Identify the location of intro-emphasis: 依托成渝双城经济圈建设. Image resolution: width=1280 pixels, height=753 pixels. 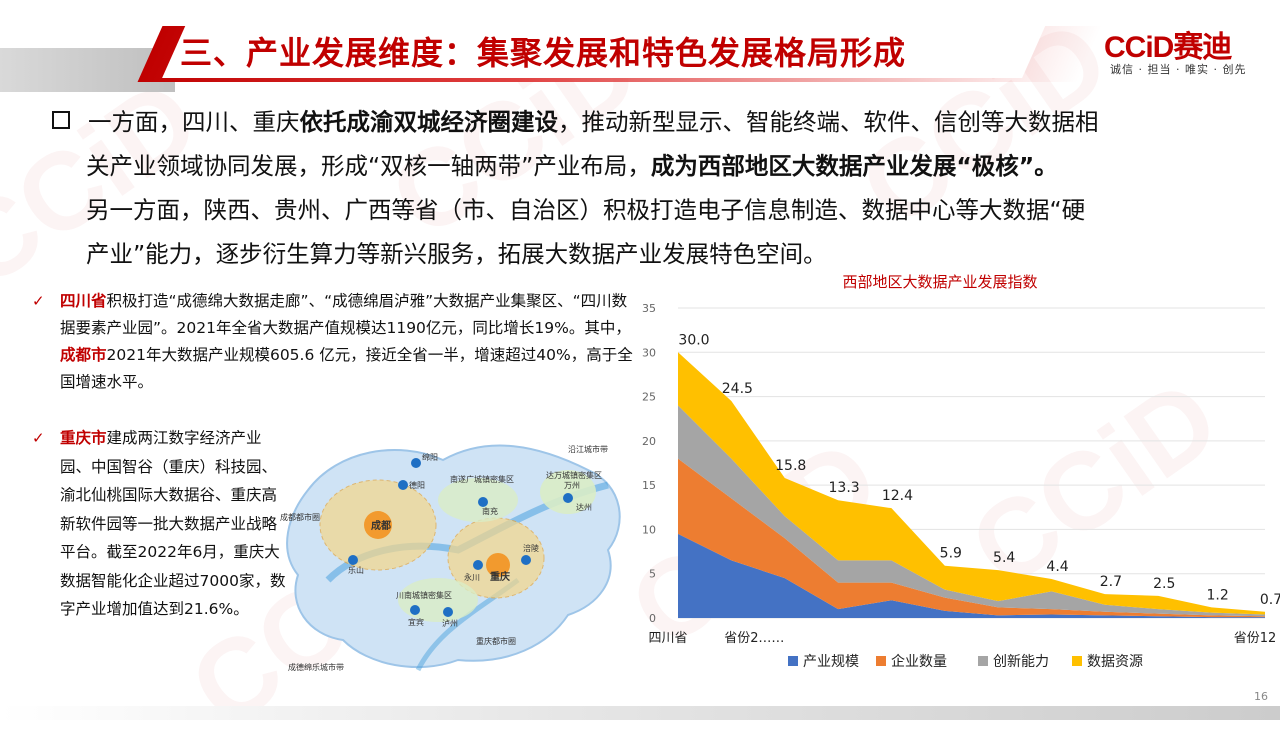
(429, 122).